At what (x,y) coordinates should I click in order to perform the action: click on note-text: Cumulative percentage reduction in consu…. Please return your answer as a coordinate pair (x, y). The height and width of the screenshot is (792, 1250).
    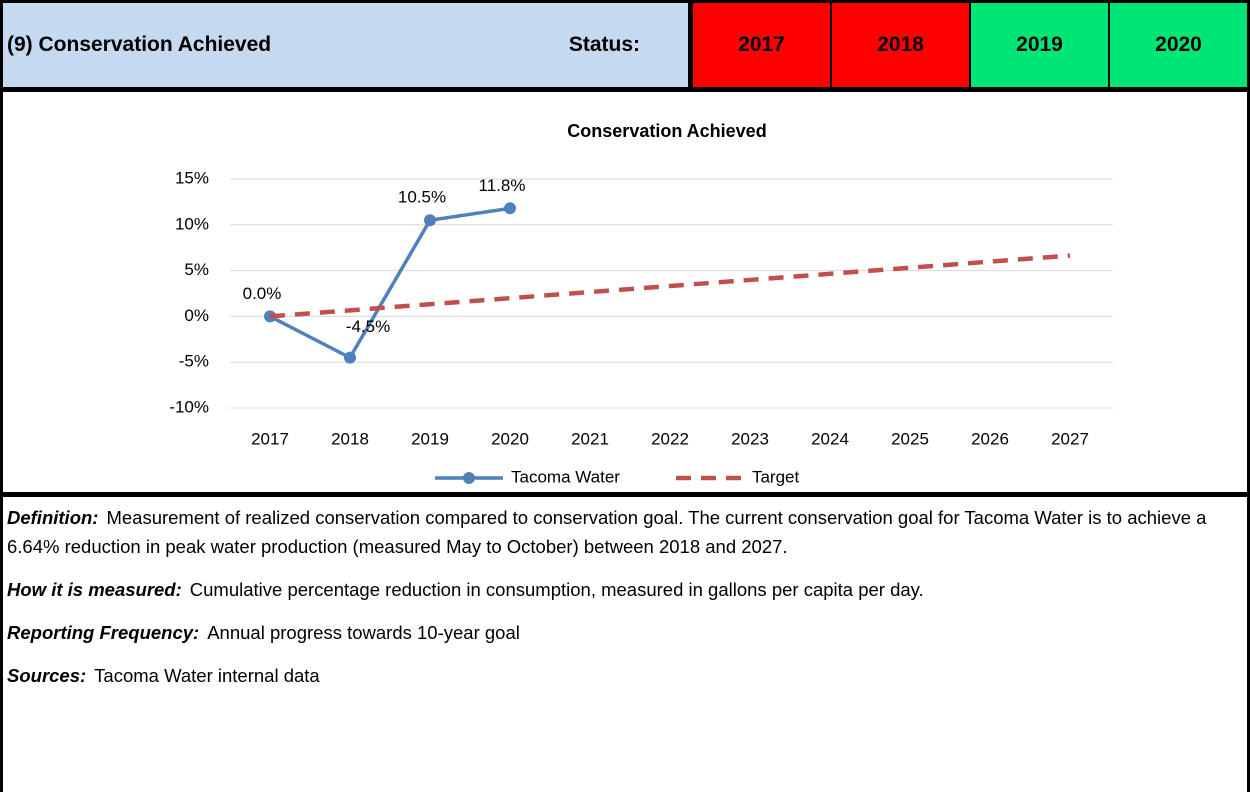
    Looking at the image, I should click on (556, 589).